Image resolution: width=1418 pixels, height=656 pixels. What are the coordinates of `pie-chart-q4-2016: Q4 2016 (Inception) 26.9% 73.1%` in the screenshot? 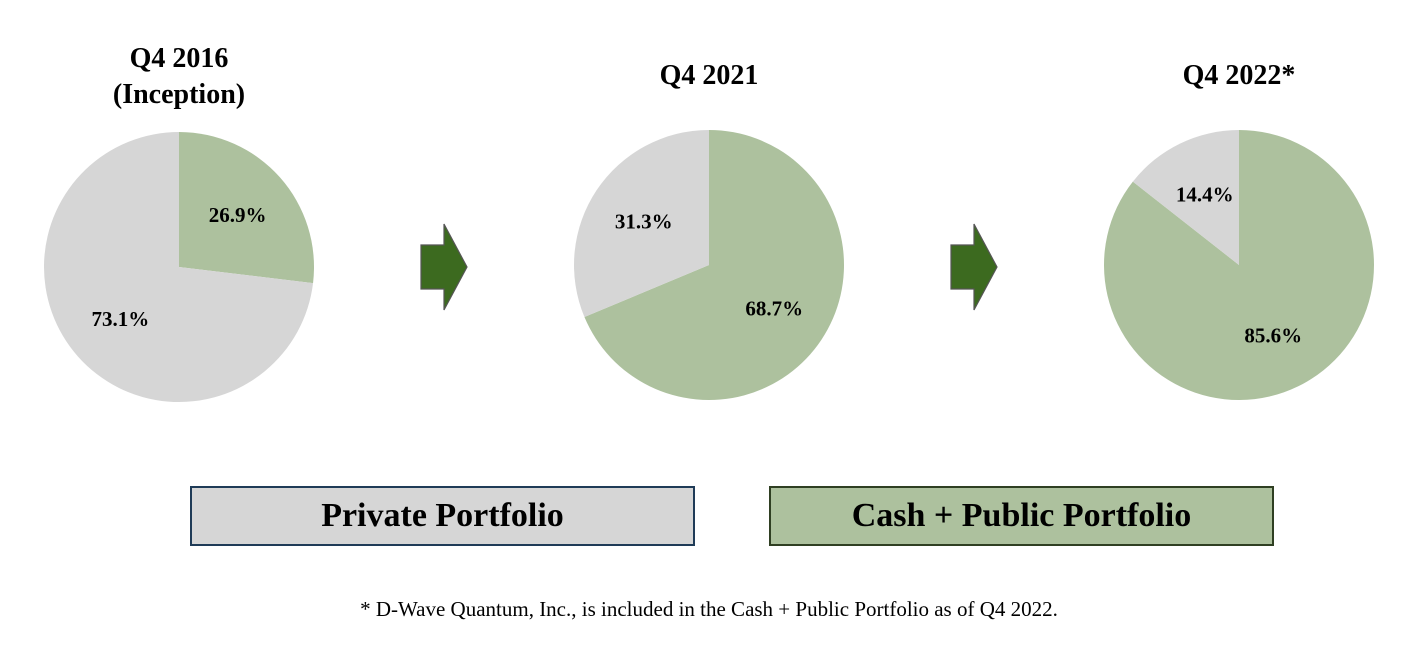 It's located at (179, 223).